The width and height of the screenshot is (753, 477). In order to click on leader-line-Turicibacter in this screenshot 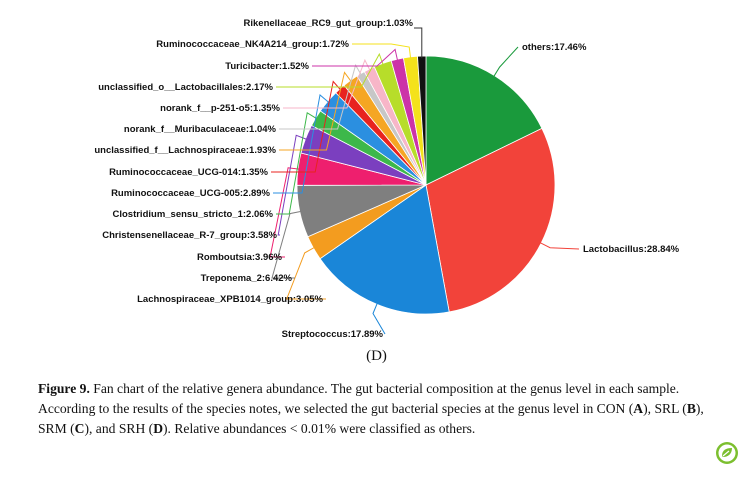, I will do `click(355, 57)`.